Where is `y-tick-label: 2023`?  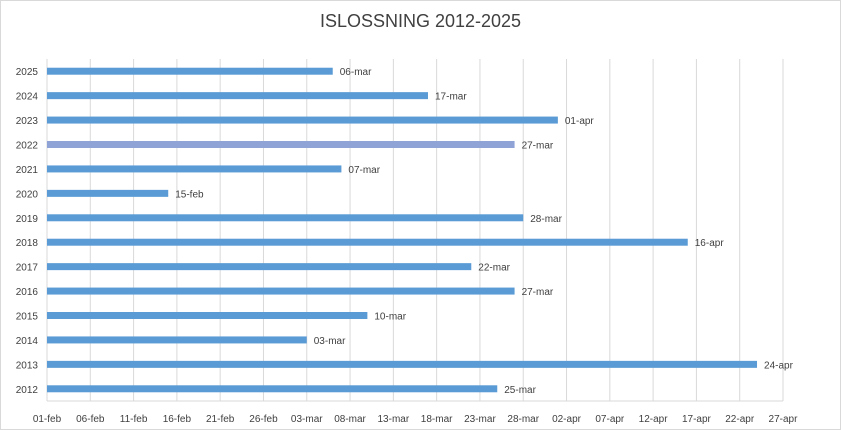 y-tick-label: 2023 is located at coordinates (27, 121).